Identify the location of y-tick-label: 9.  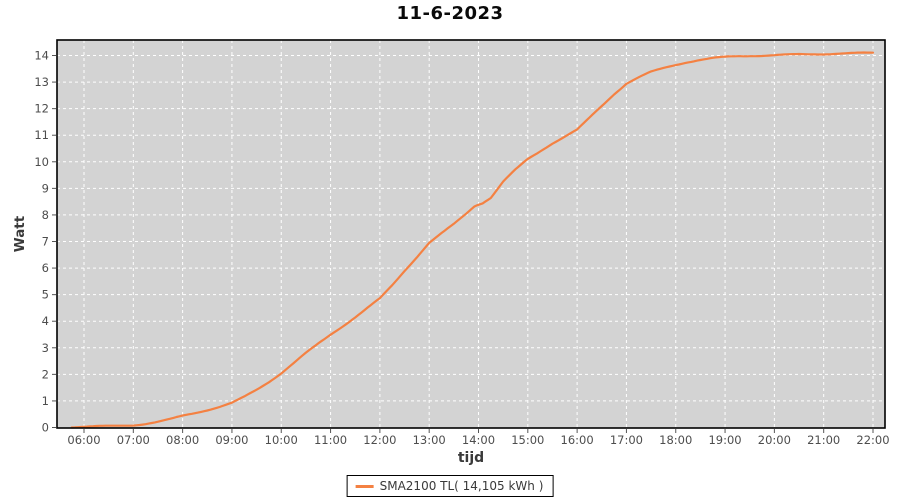
(45, 188).